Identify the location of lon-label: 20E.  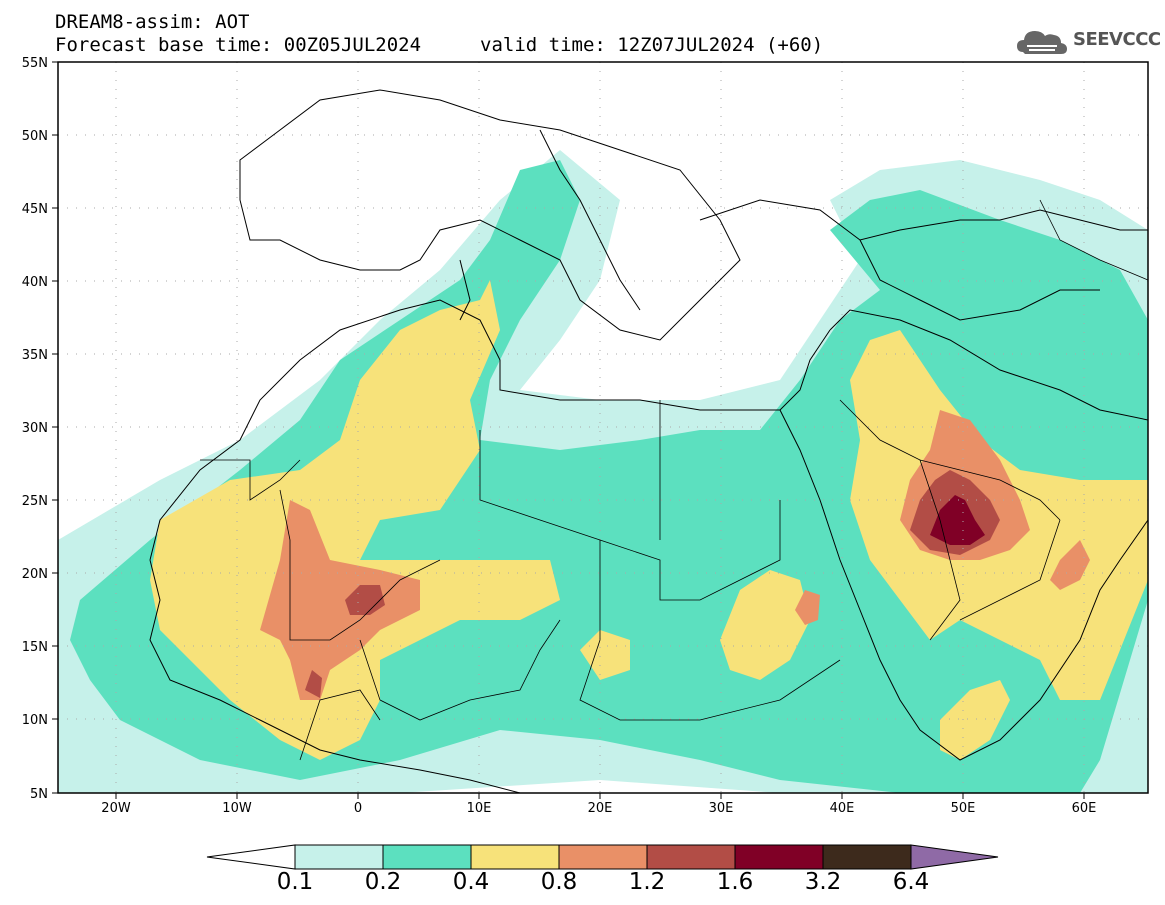
(600, 808).